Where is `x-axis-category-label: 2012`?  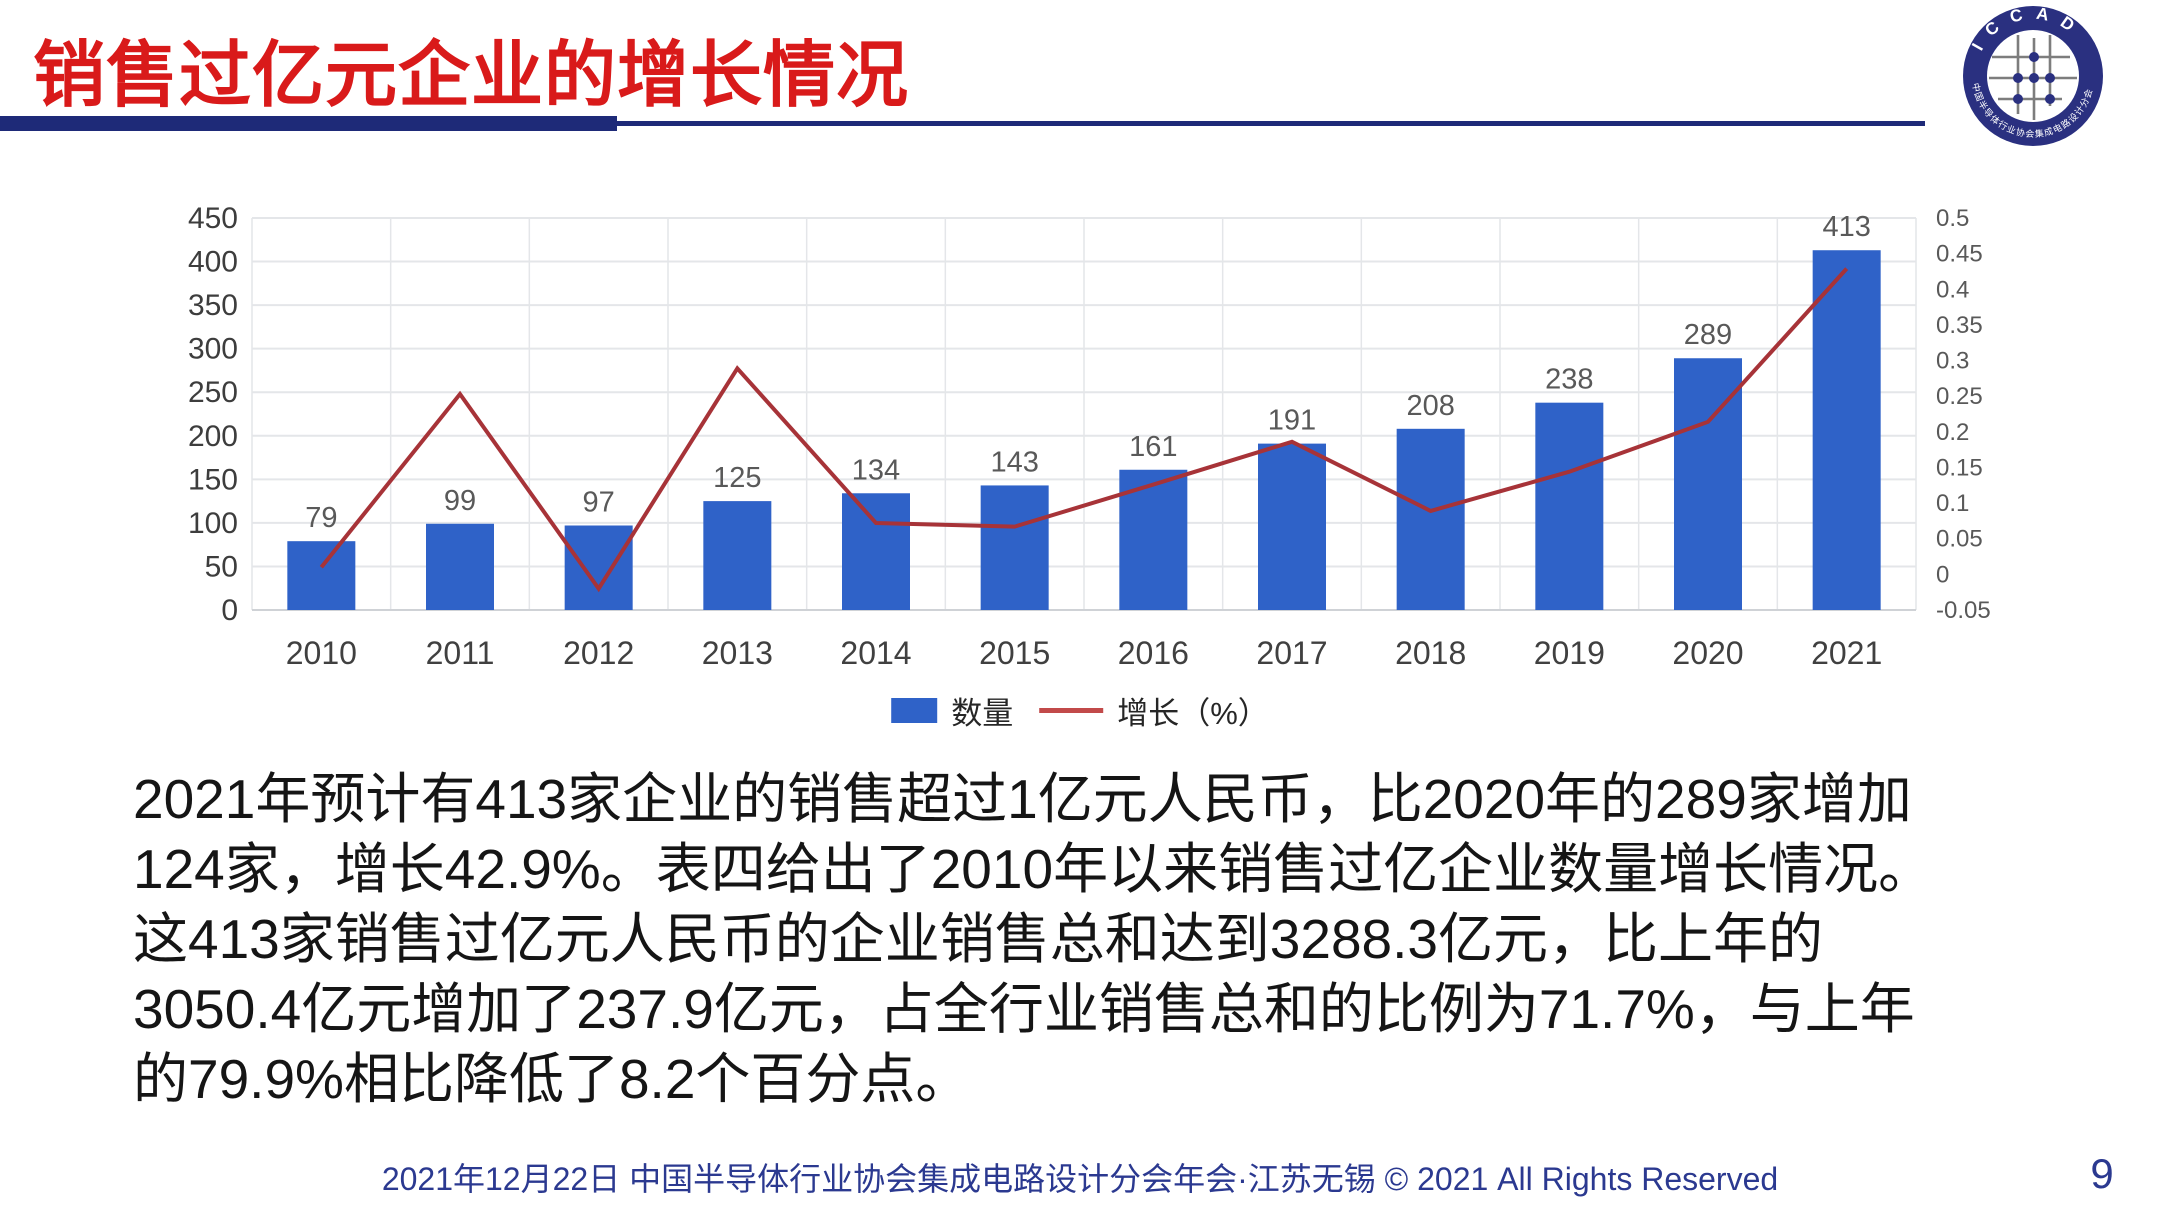
x-axis-category-label: 2012 is located at coordinates (598, 653).